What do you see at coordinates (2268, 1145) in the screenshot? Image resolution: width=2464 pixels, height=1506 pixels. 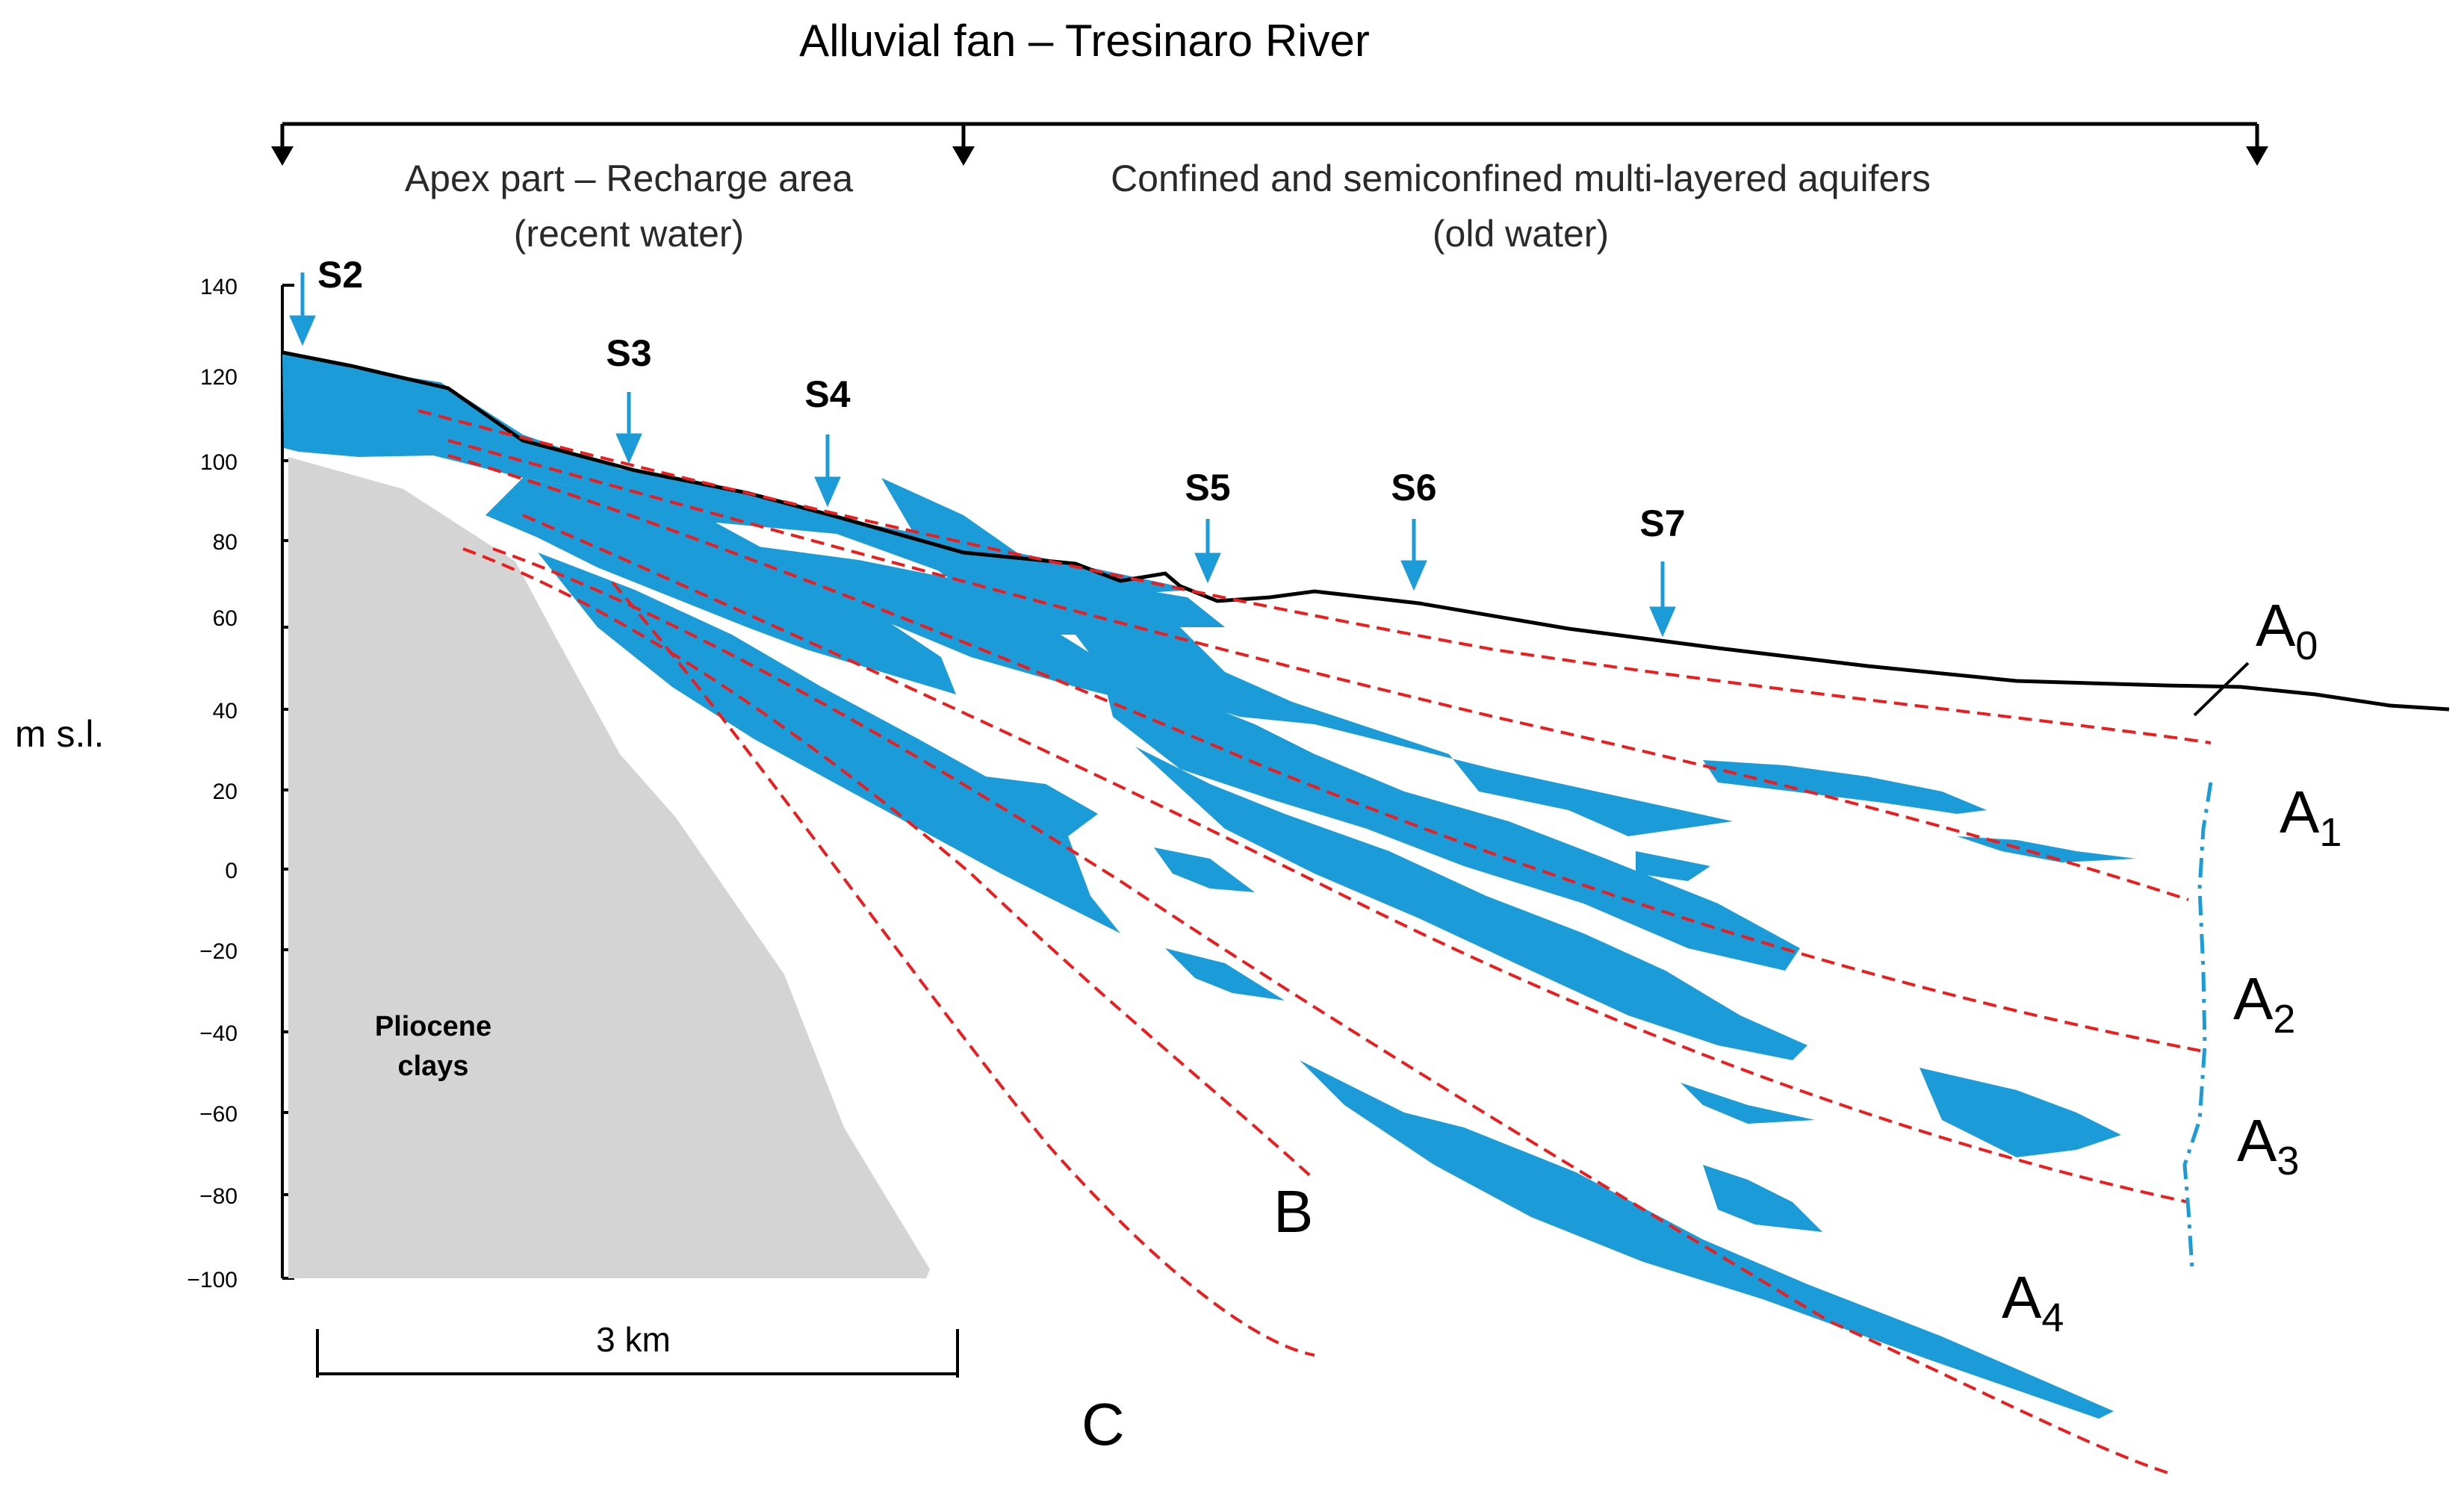 I see `unit-label-a3: A3` at bounding box center [2268, 1145].